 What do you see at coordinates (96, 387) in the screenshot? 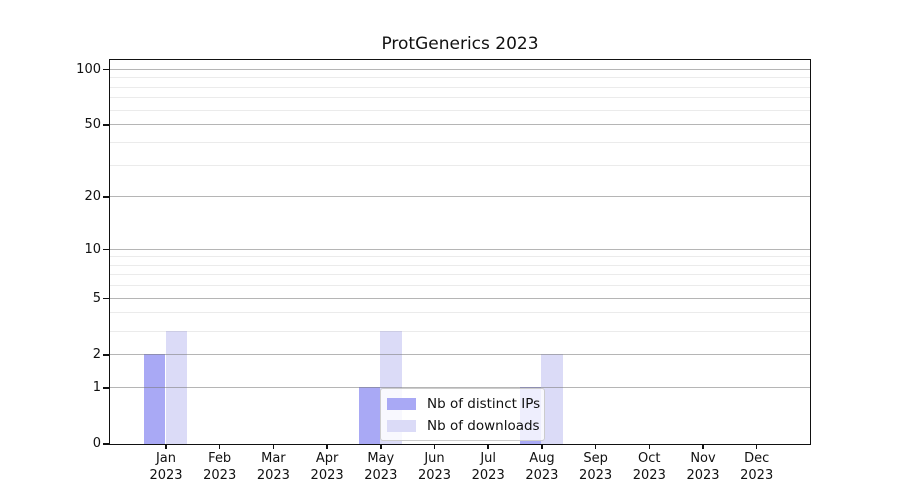
I see `y-tick-label: 1` at bounding box center [96, 387].